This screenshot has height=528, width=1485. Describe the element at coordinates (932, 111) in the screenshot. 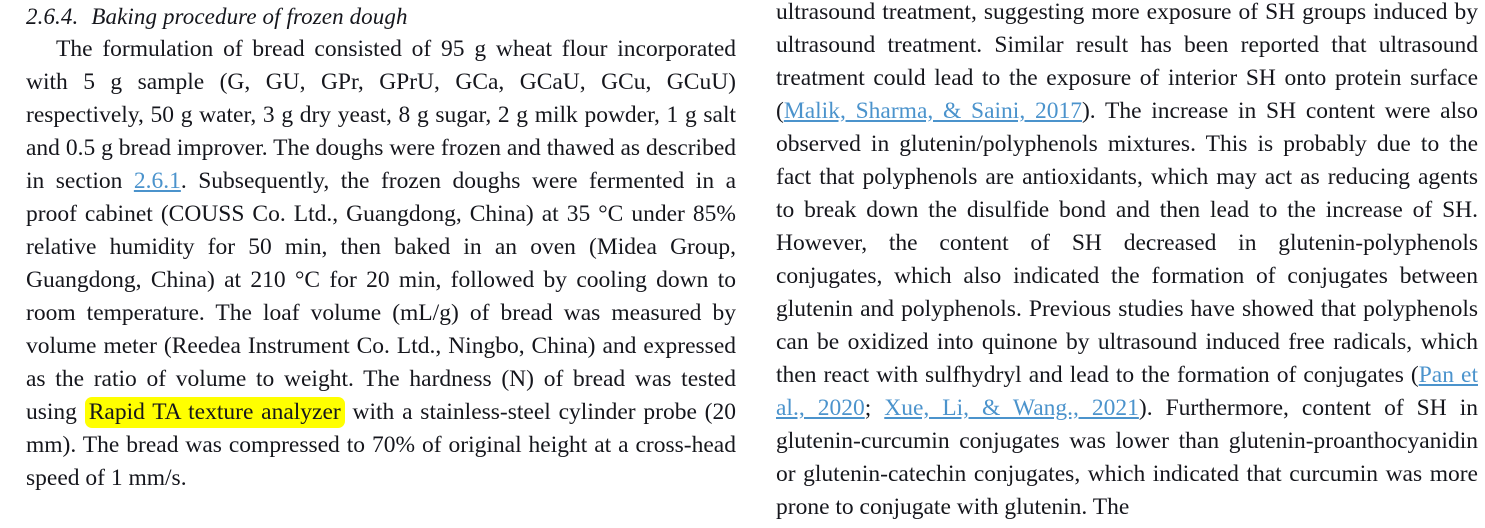

I see `citation-link-malik-2017: Malik, Sharma, & Saini, 2017` at that location.